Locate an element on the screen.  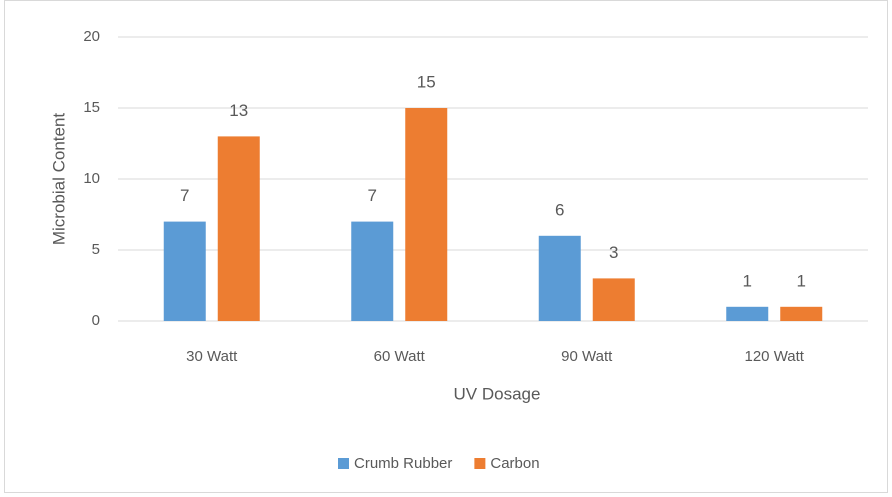
x-tick-label: 90 Watt is located at coordinates (587, 356).